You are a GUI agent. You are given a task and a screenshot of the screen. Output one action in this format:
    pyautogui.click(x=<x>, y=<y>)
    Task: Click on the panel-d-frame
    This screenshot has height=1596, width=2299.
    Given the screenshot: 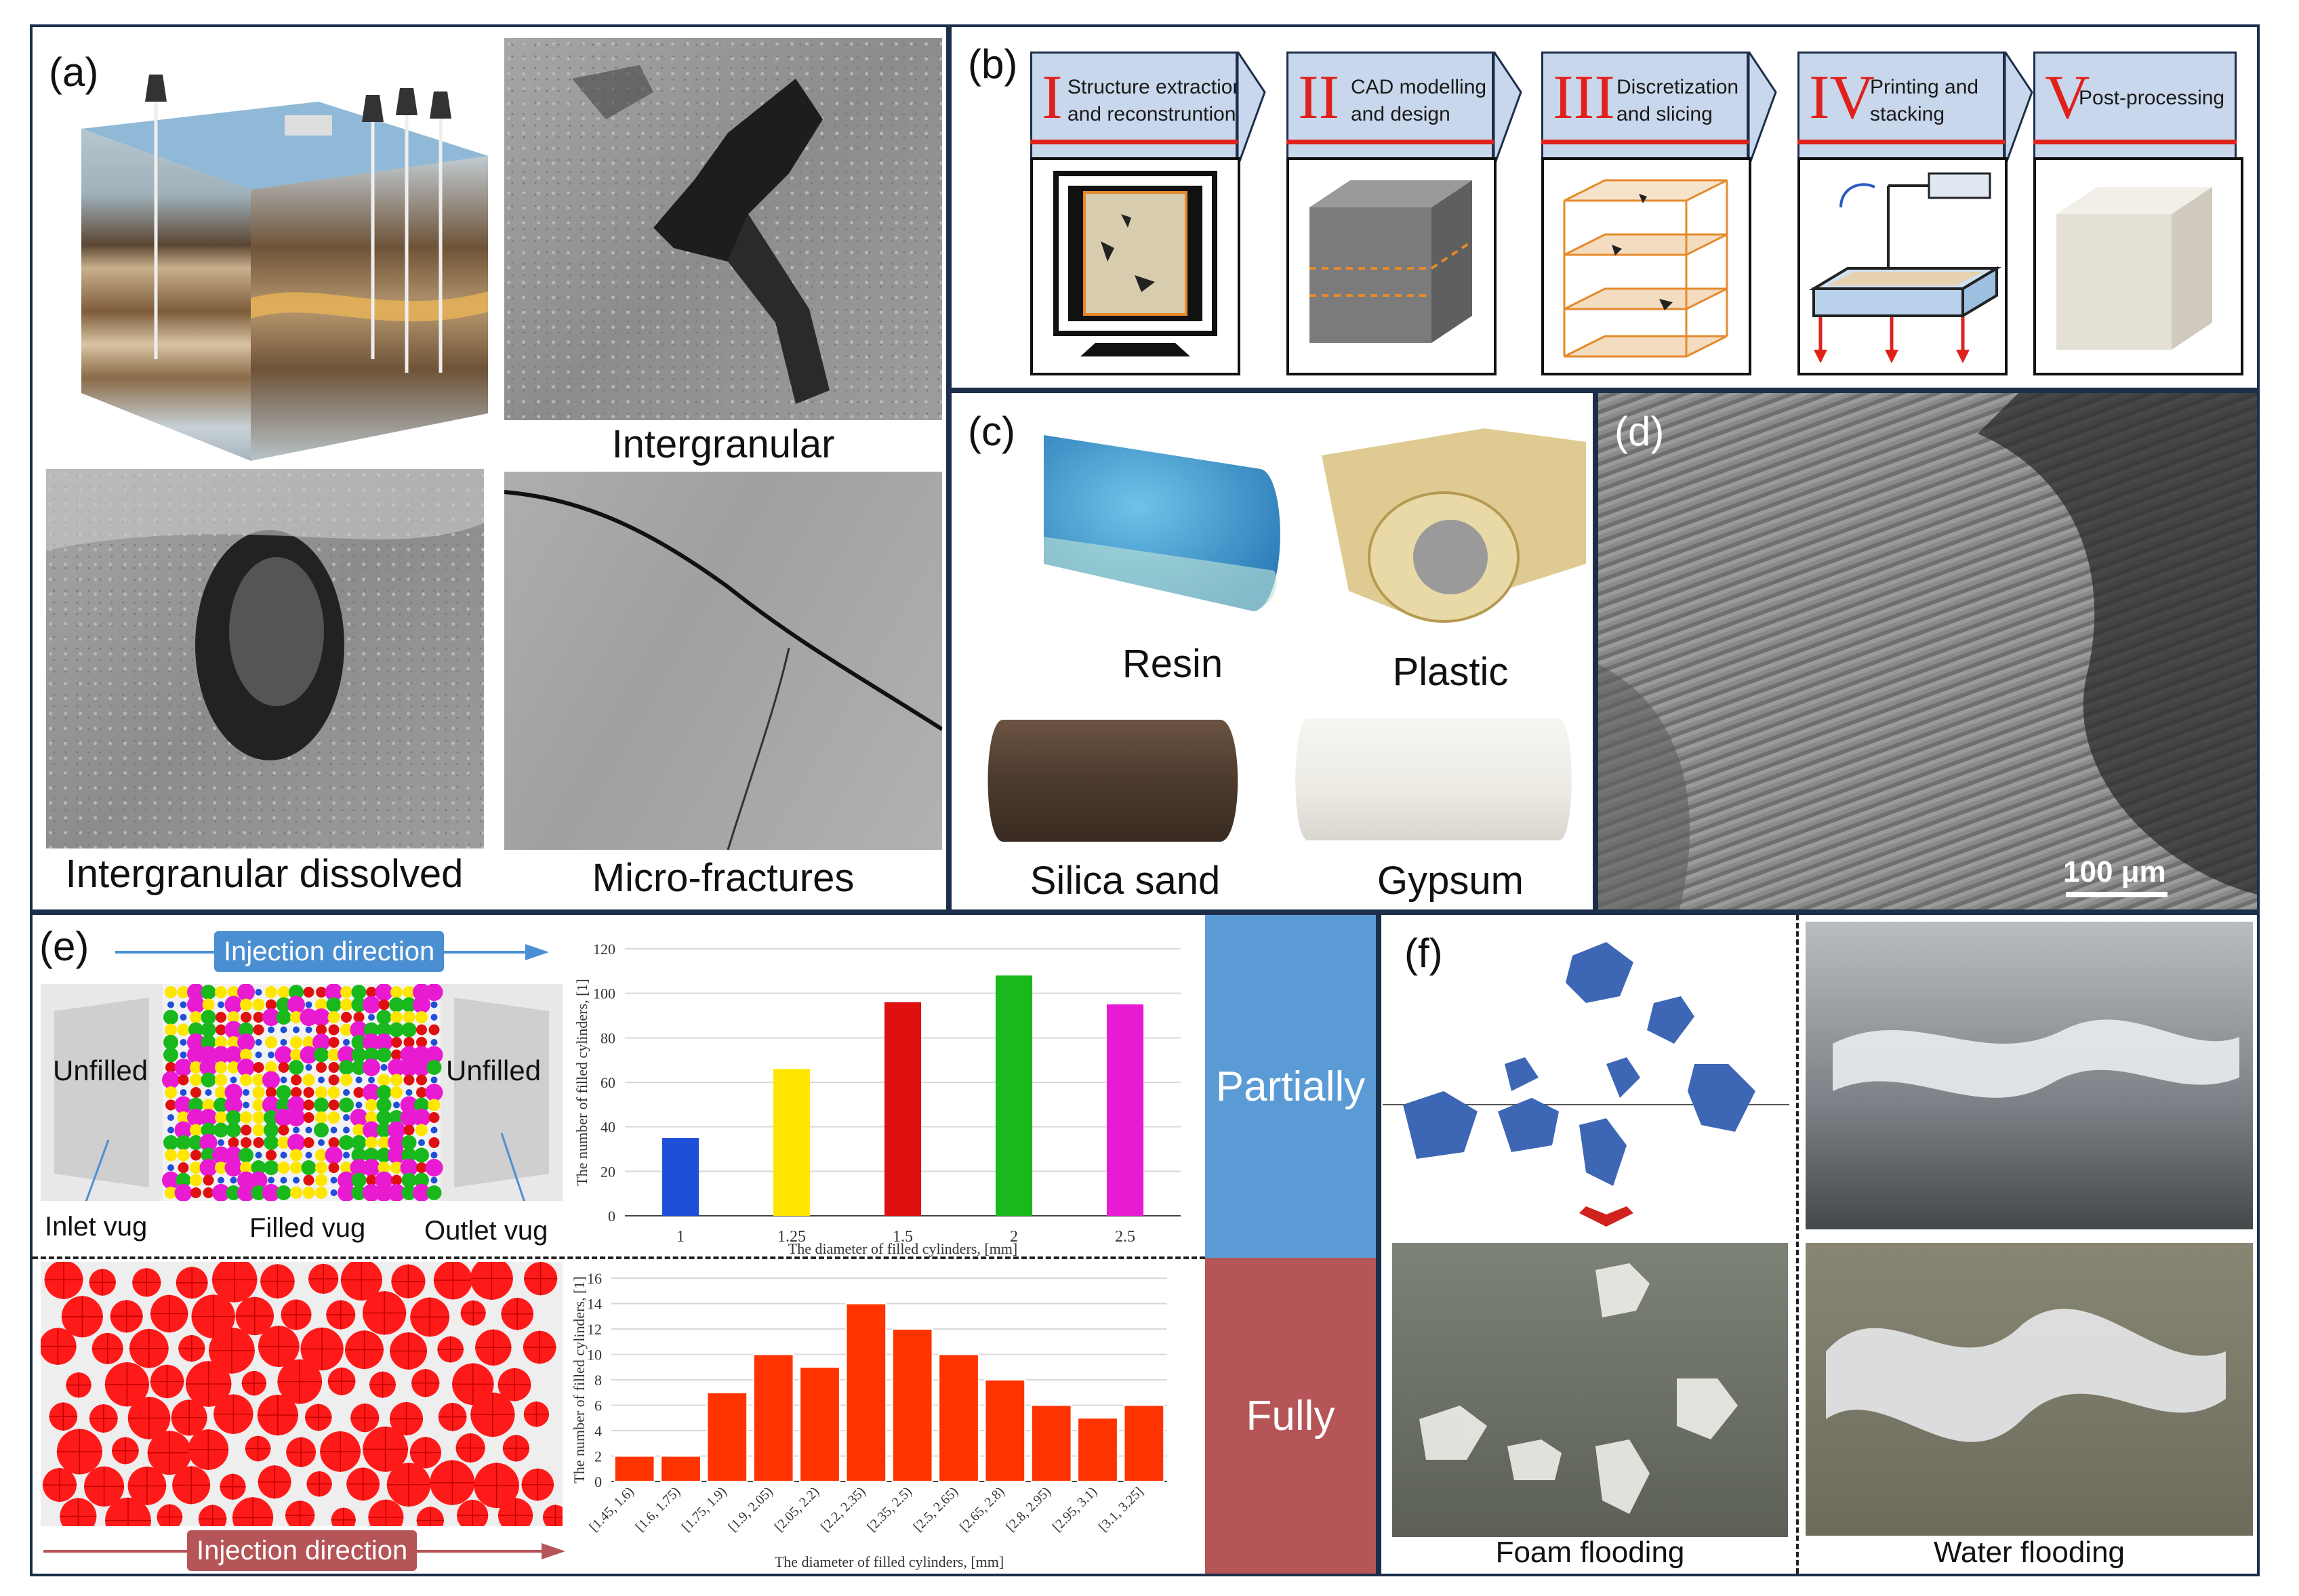 What is the action you would take?
    pyautogui.click(x=1927, y=651)
    